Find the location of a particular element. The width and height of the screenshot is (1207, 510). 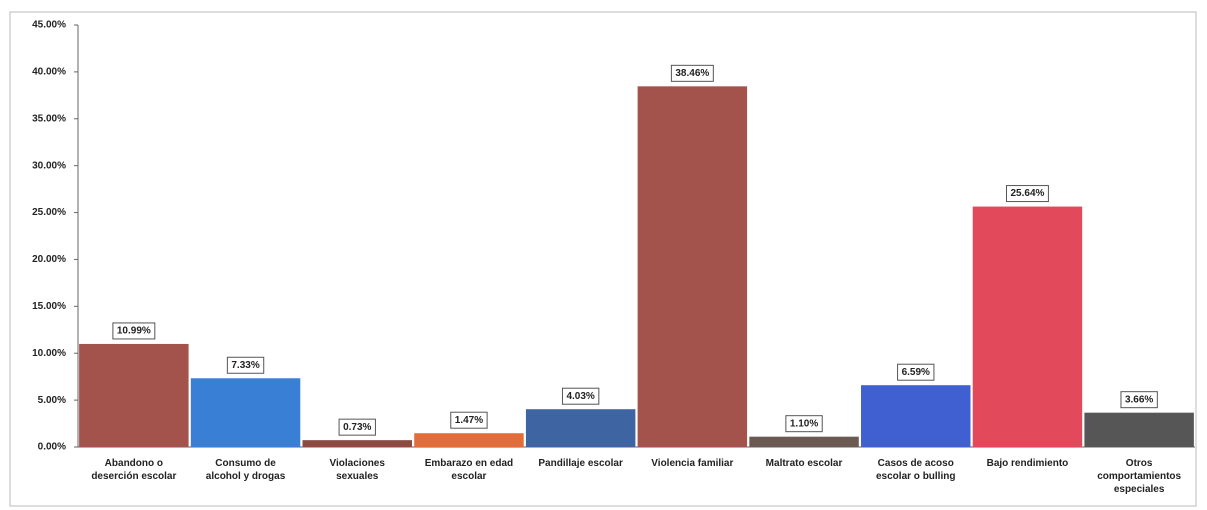

x-tick-label: Casos de acoso escolar o bulling is located at coordinates (916, 470).